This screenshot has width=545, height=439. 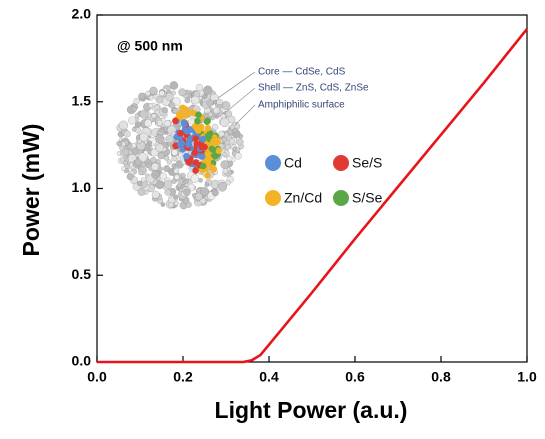 I want to click on x-tick-label: 0.4, so click(x=269, y=377).